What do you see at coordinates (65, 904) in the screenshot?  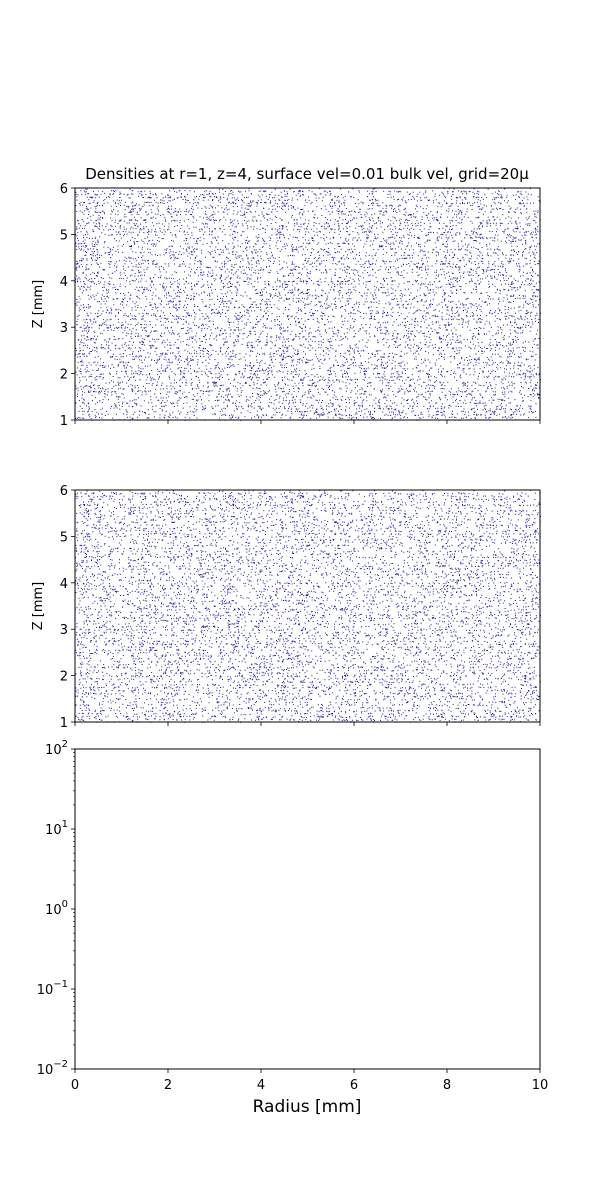 I see `y-tick-exponent: 0` at bounding box center [65, 904].